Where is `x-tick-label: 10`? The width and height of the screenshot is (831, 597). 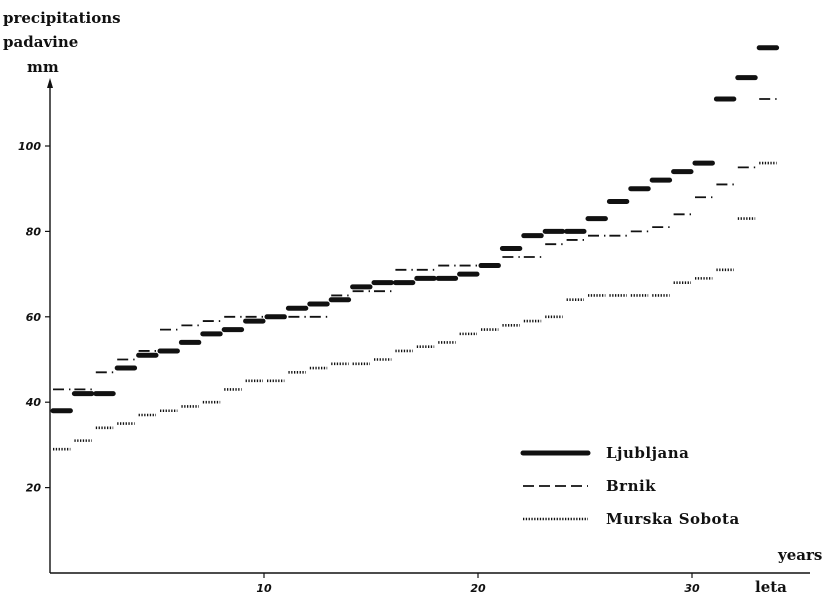 x-tick-label: 10 is located at coordinates (264, 588).